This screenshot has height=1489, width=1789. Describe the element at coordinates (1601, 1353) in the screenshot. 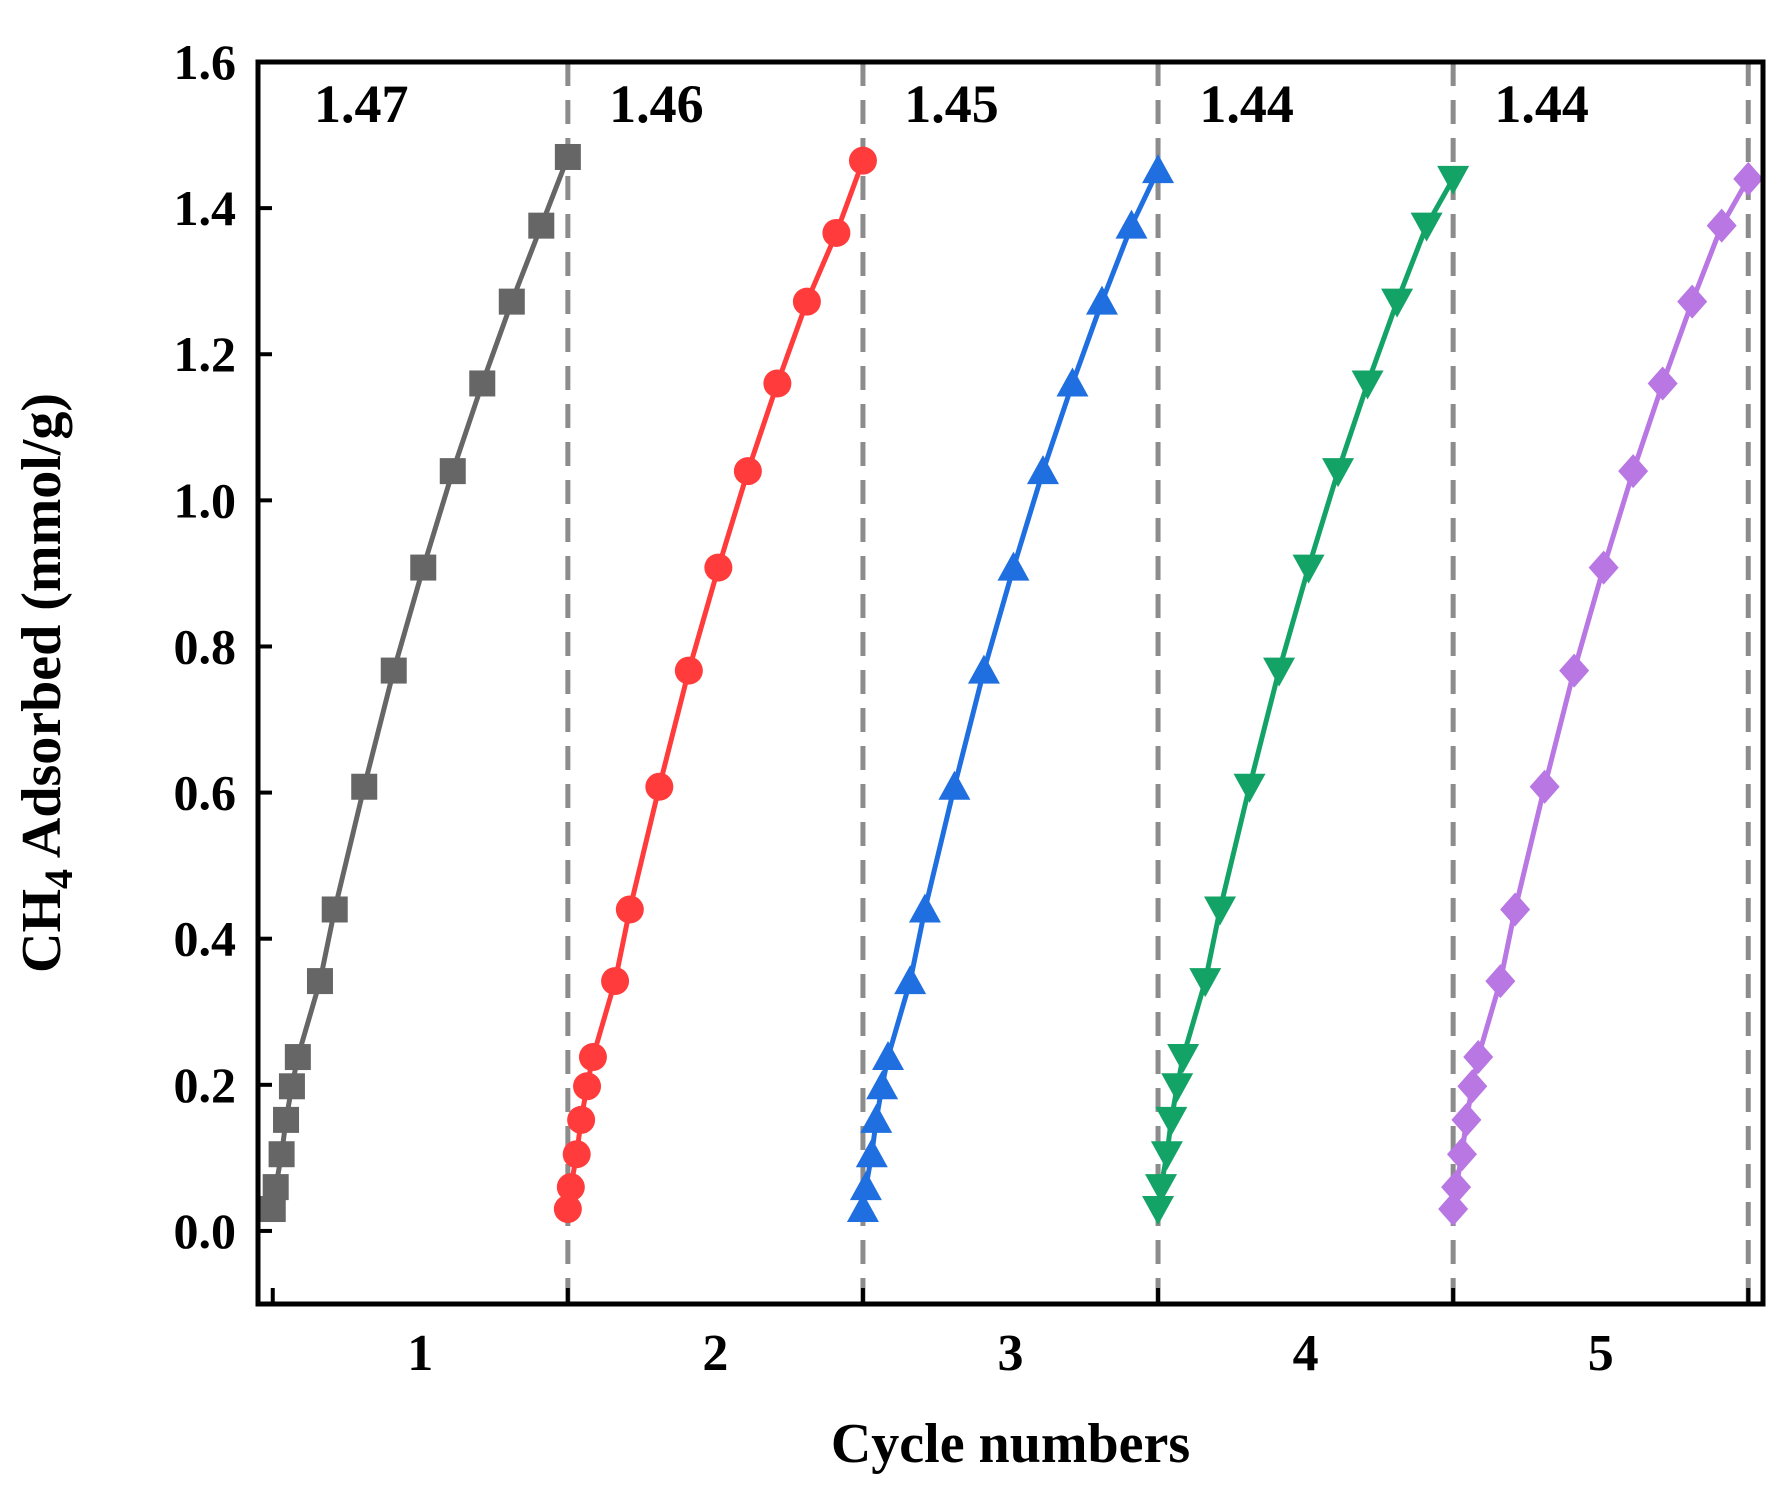

I see `x-tick-label: 5` at that location.